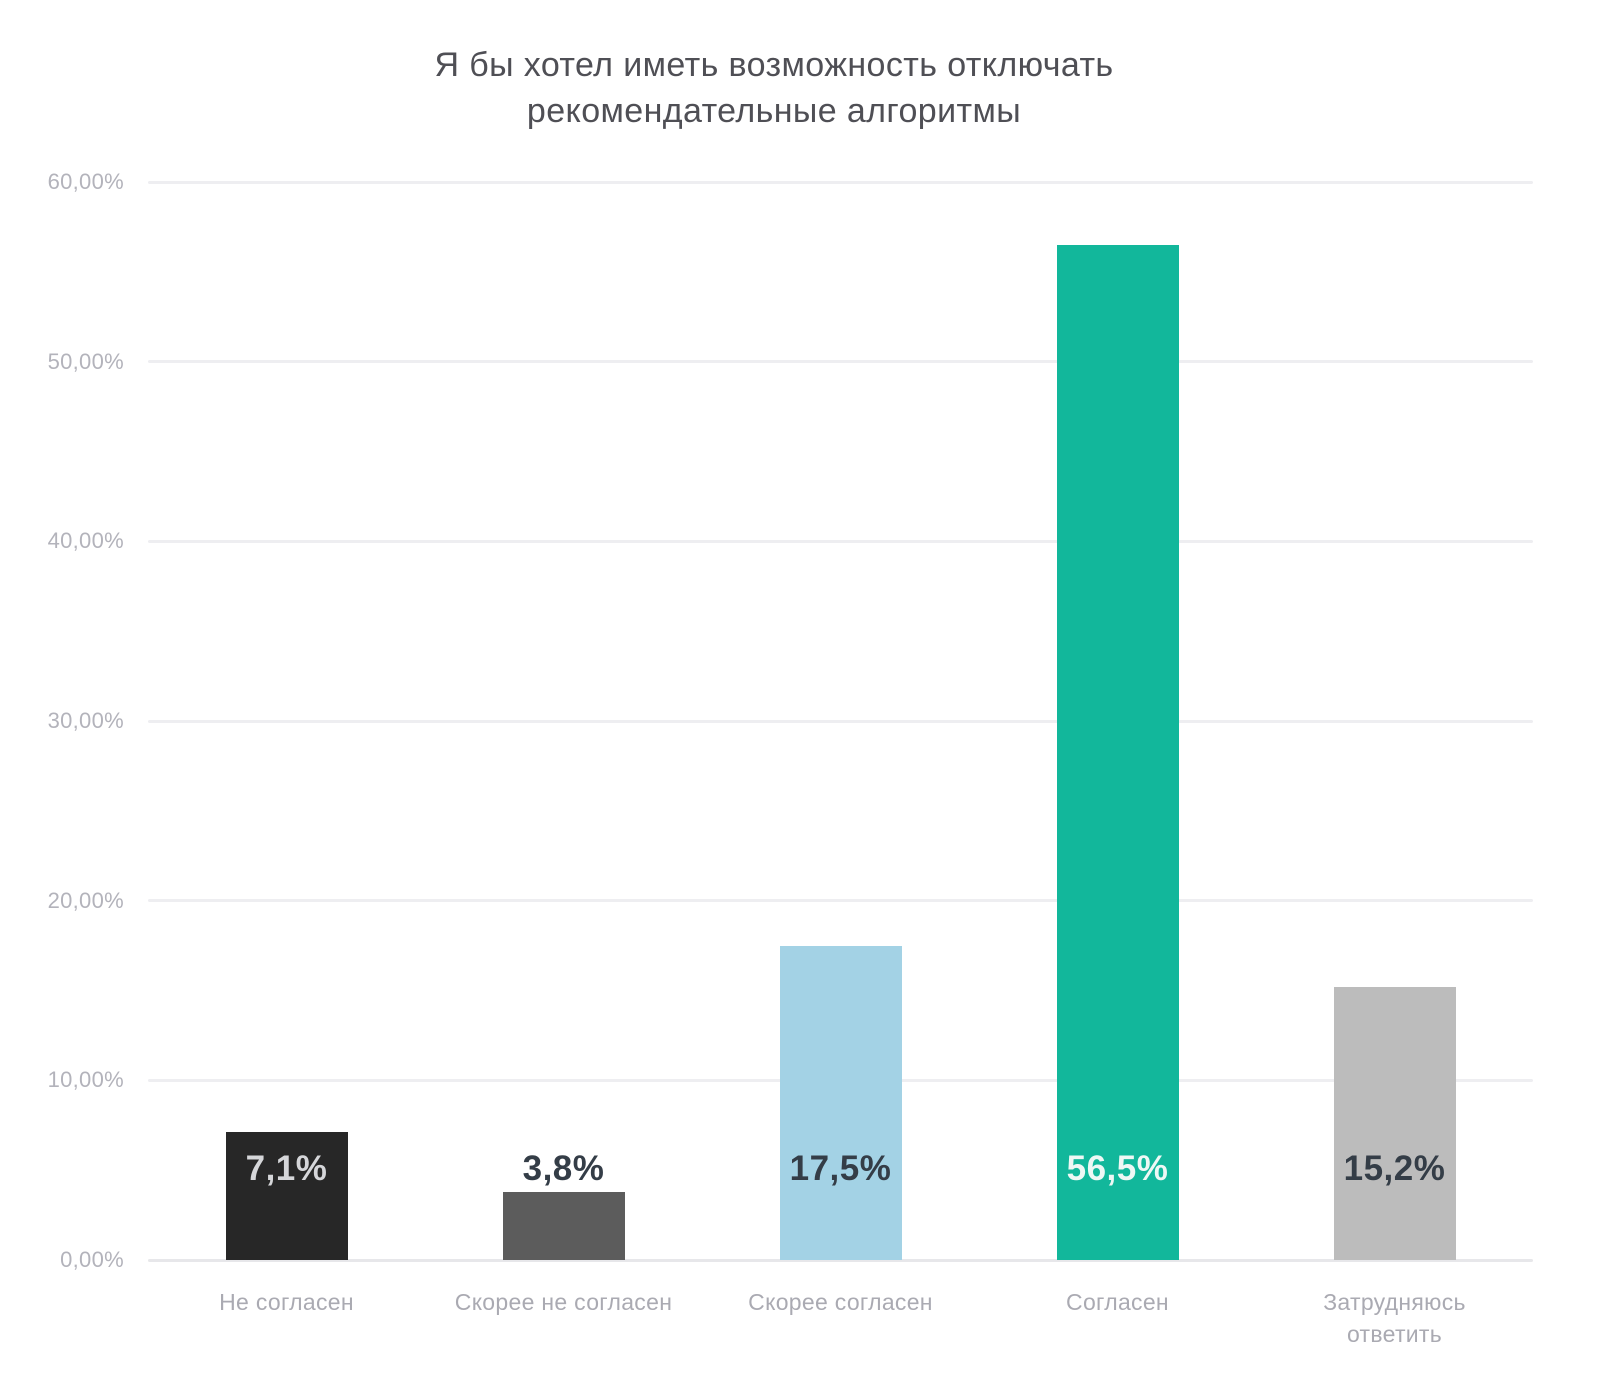 The image size is (1600, 1395). I want to click on y-tick-label: 20,00%, so click(85, 900).